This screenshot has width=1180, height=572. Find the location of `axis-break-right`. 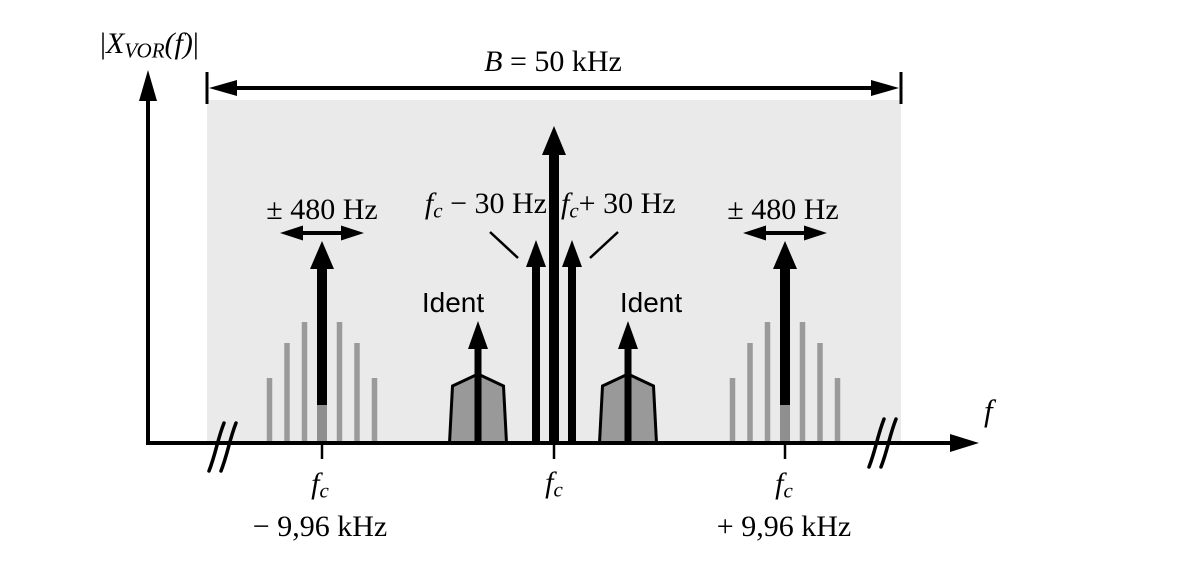

axis-break-right is located at coordinates (882, 443).